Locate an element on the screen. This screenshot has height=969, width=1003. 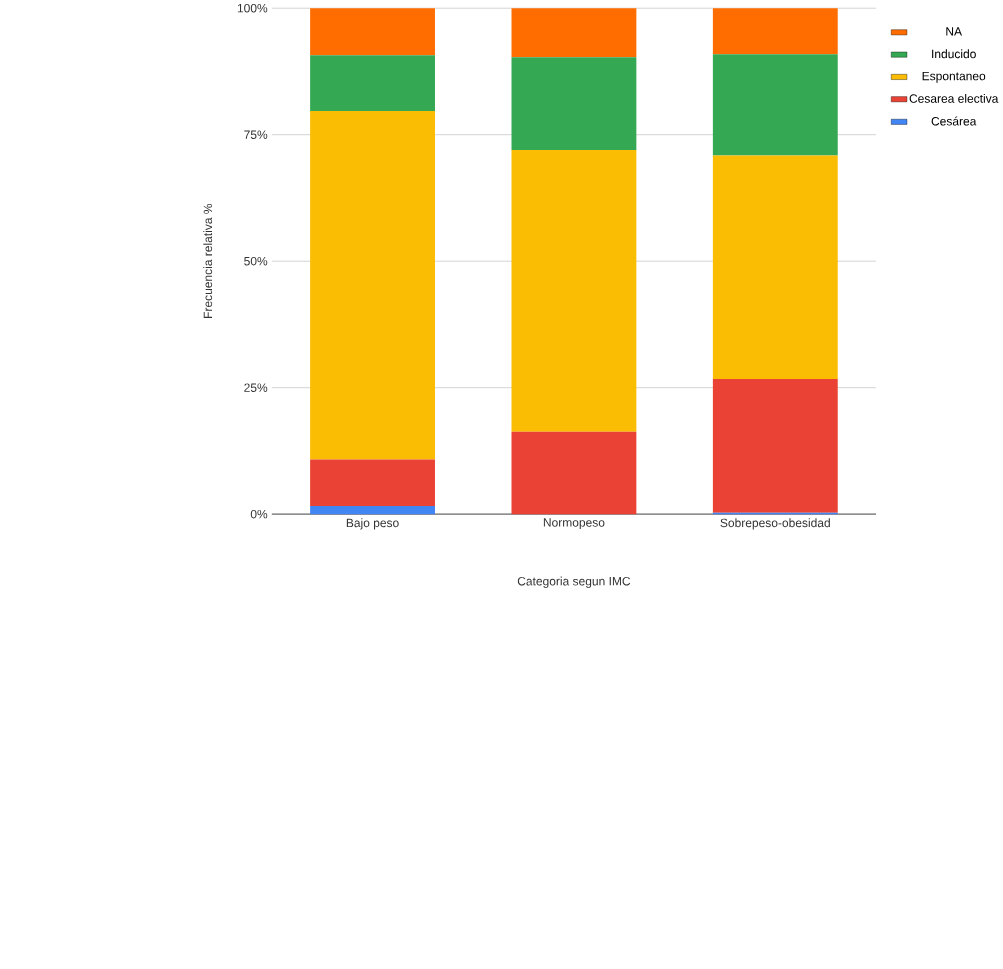
x-tick-label: Bajo peso is located at coordinates (372, 524).